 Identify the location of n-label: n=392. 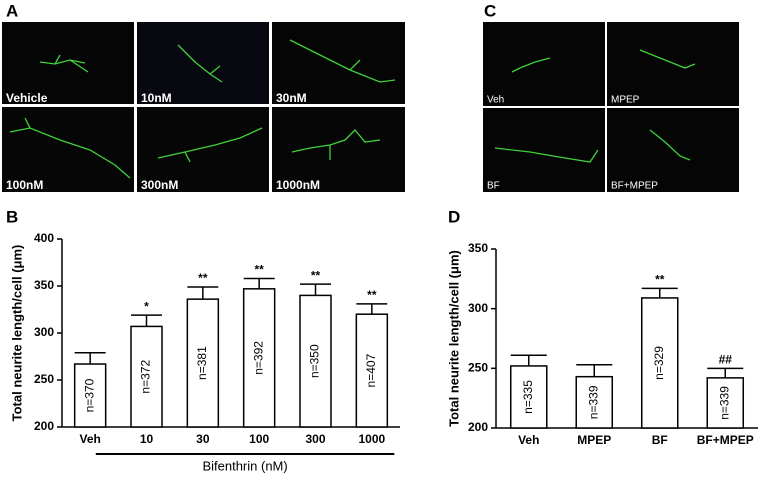
(258, 358).